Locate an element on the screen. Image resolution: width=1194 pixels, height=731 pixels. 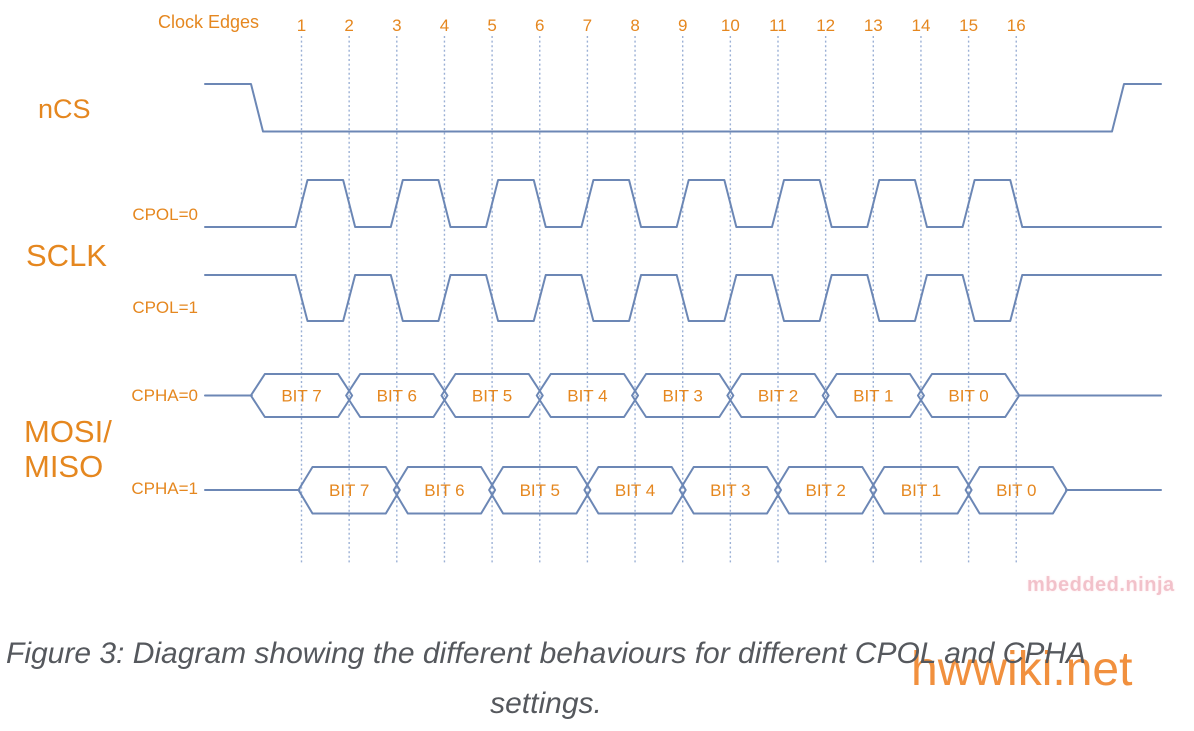
cpha0-bit-label: BIT 1 is located at coordinates (873, 396).